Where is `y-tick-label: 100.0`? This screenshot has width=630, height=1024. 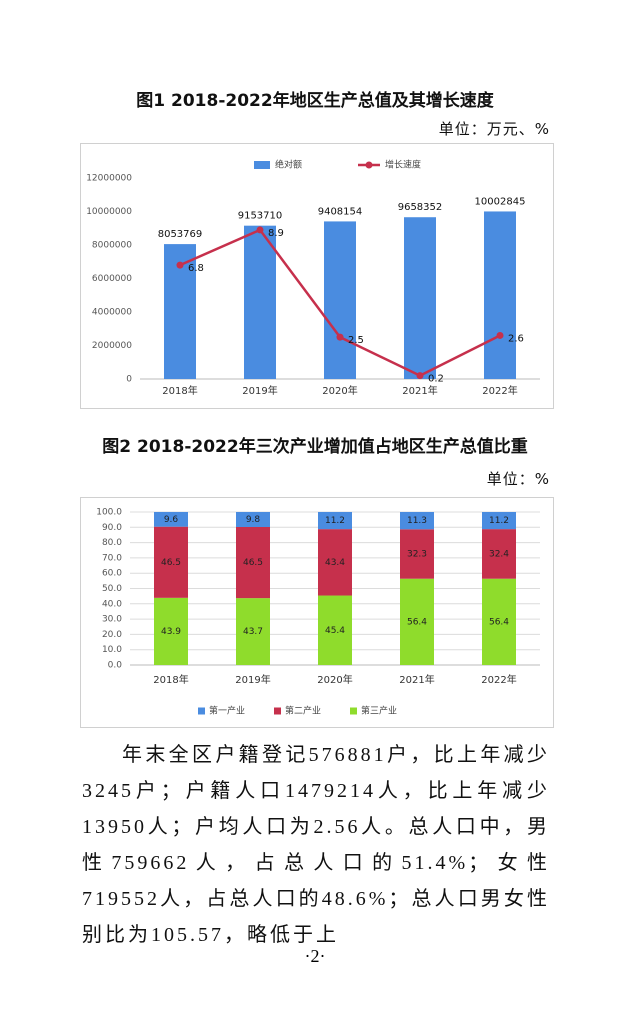
y-tick-label: 100.0 is located at coordinates (109, 513).